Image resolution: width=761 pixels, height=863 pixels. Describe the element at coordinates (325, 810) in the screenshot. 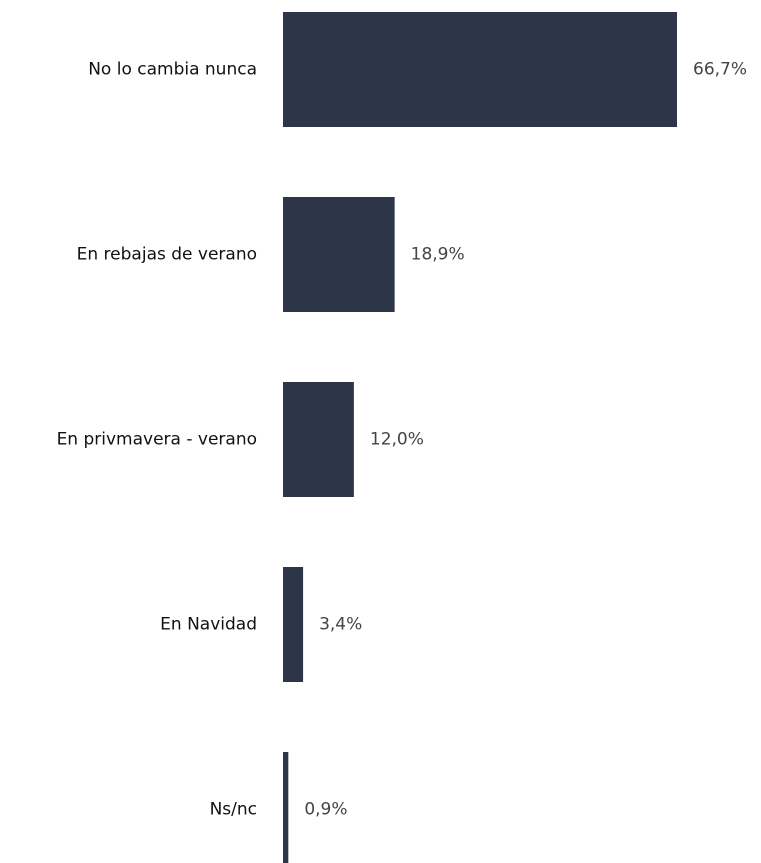

I see `value-label: 0,9%` at that location.